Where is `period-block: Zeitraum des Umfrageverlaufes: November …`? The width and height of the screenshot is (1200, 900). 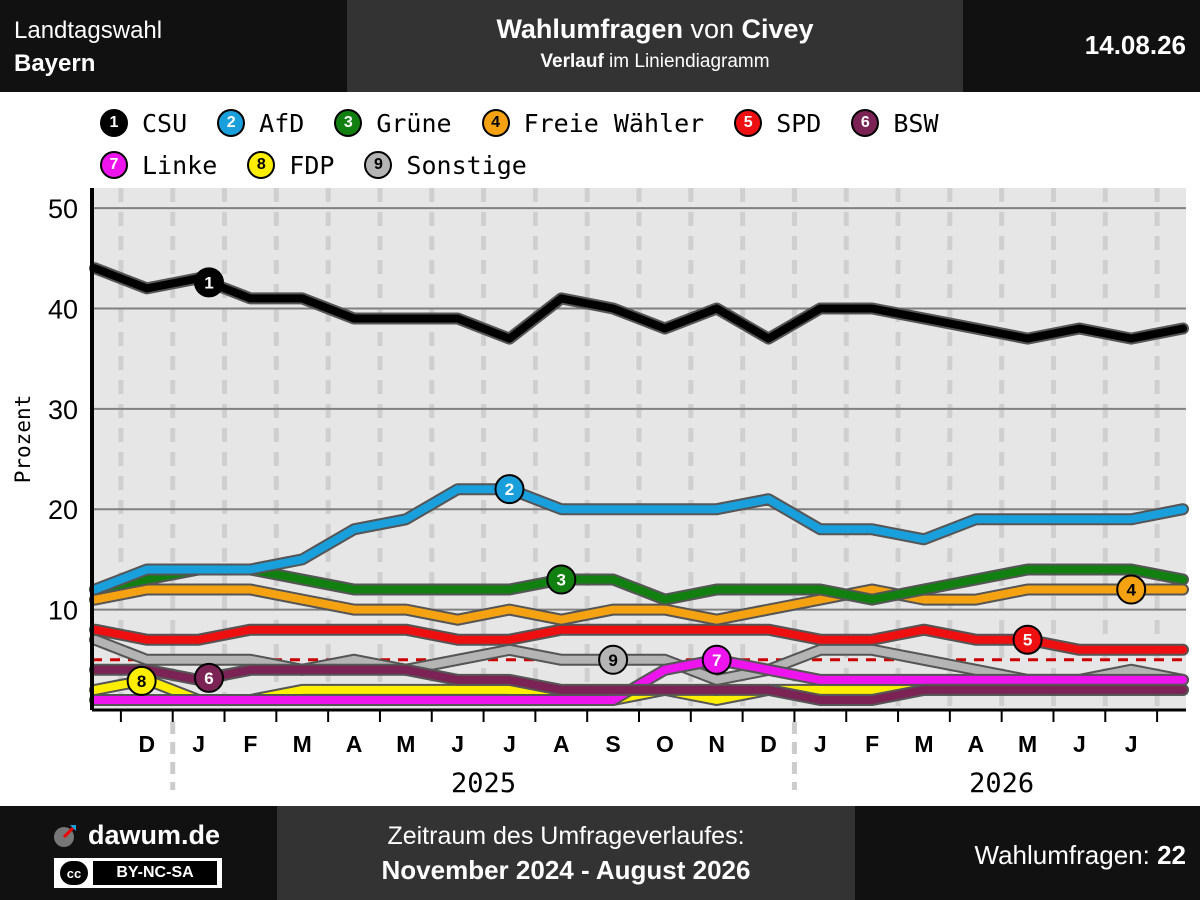
period-block: Zeitraum des Umfrageverlaufes: November … is located at coordinates (566, 853).